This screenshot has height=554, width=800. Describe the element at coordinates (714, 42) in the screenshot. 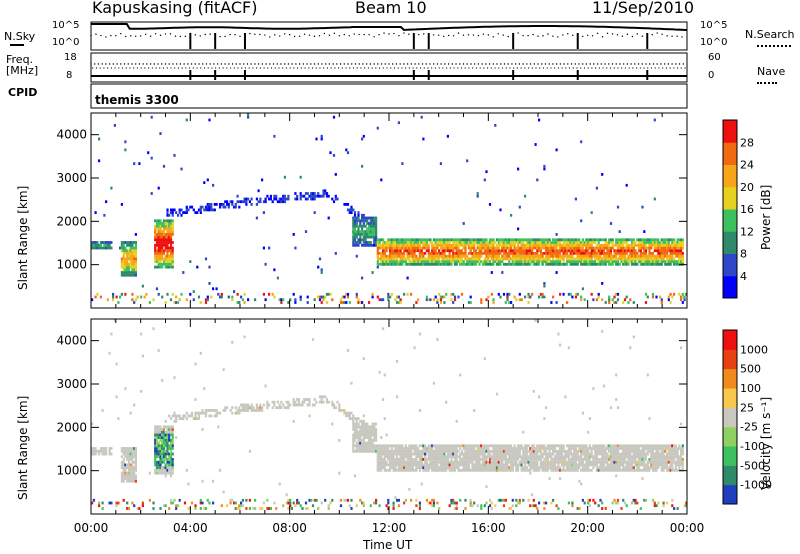

I see `nsearch-tick-lo: 10^0` at that location.